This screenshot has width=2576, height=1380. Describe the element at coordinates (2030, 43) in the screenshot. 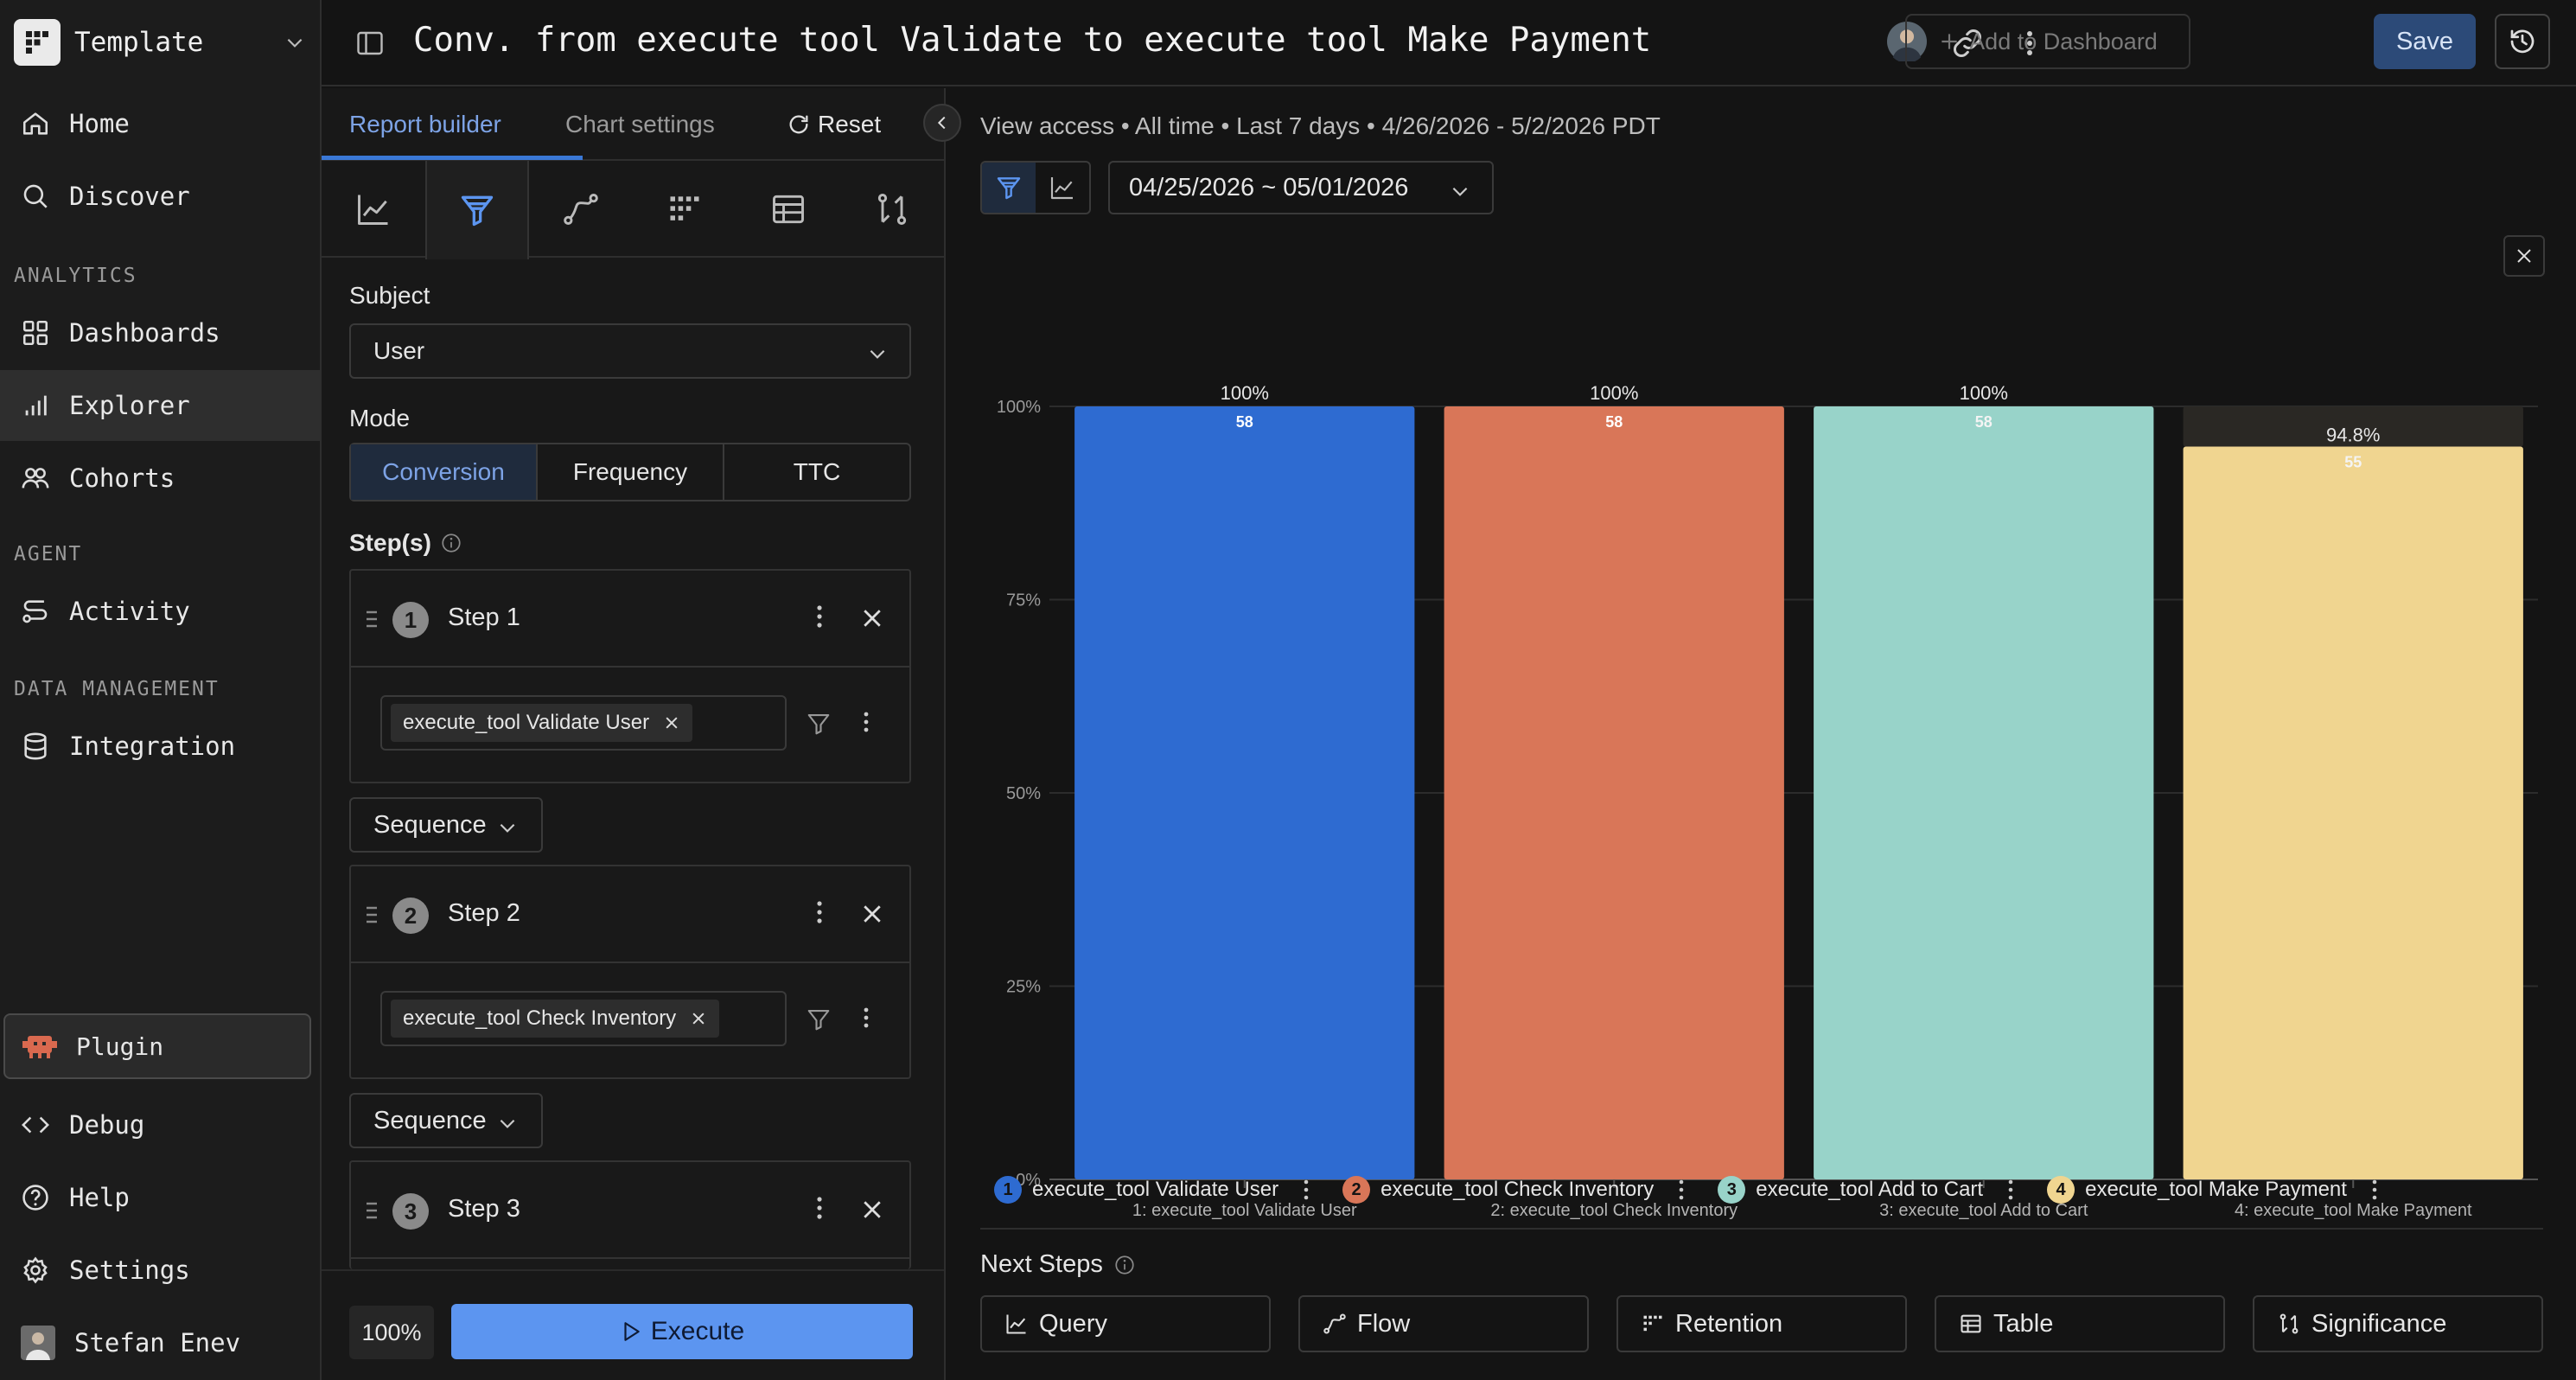

I see `more-options-button` at that location.